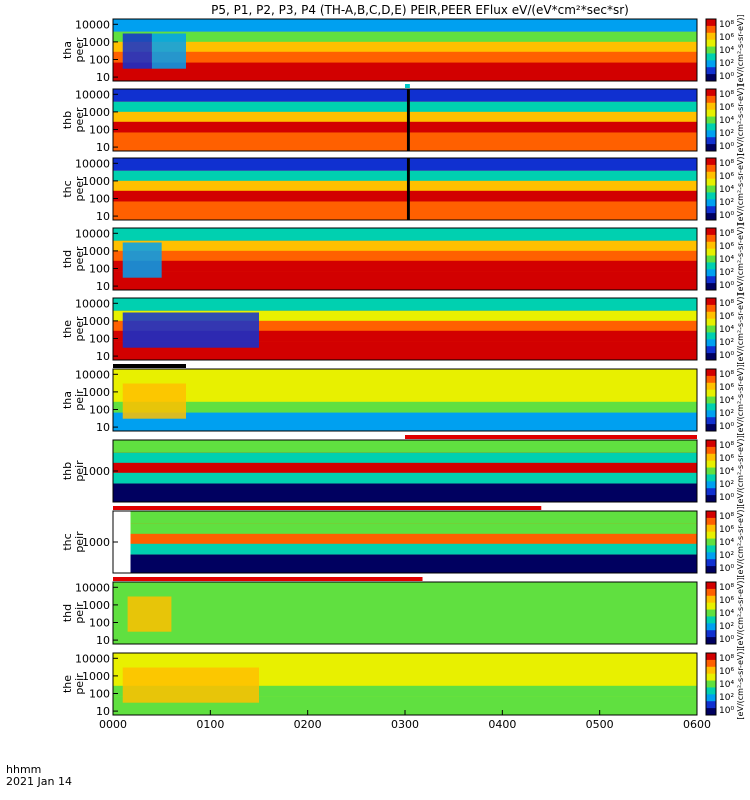  Describe the element at coordinates (726, 286) in the screenshot. I see `colorbar-tick-label: 10⁰` at that location.